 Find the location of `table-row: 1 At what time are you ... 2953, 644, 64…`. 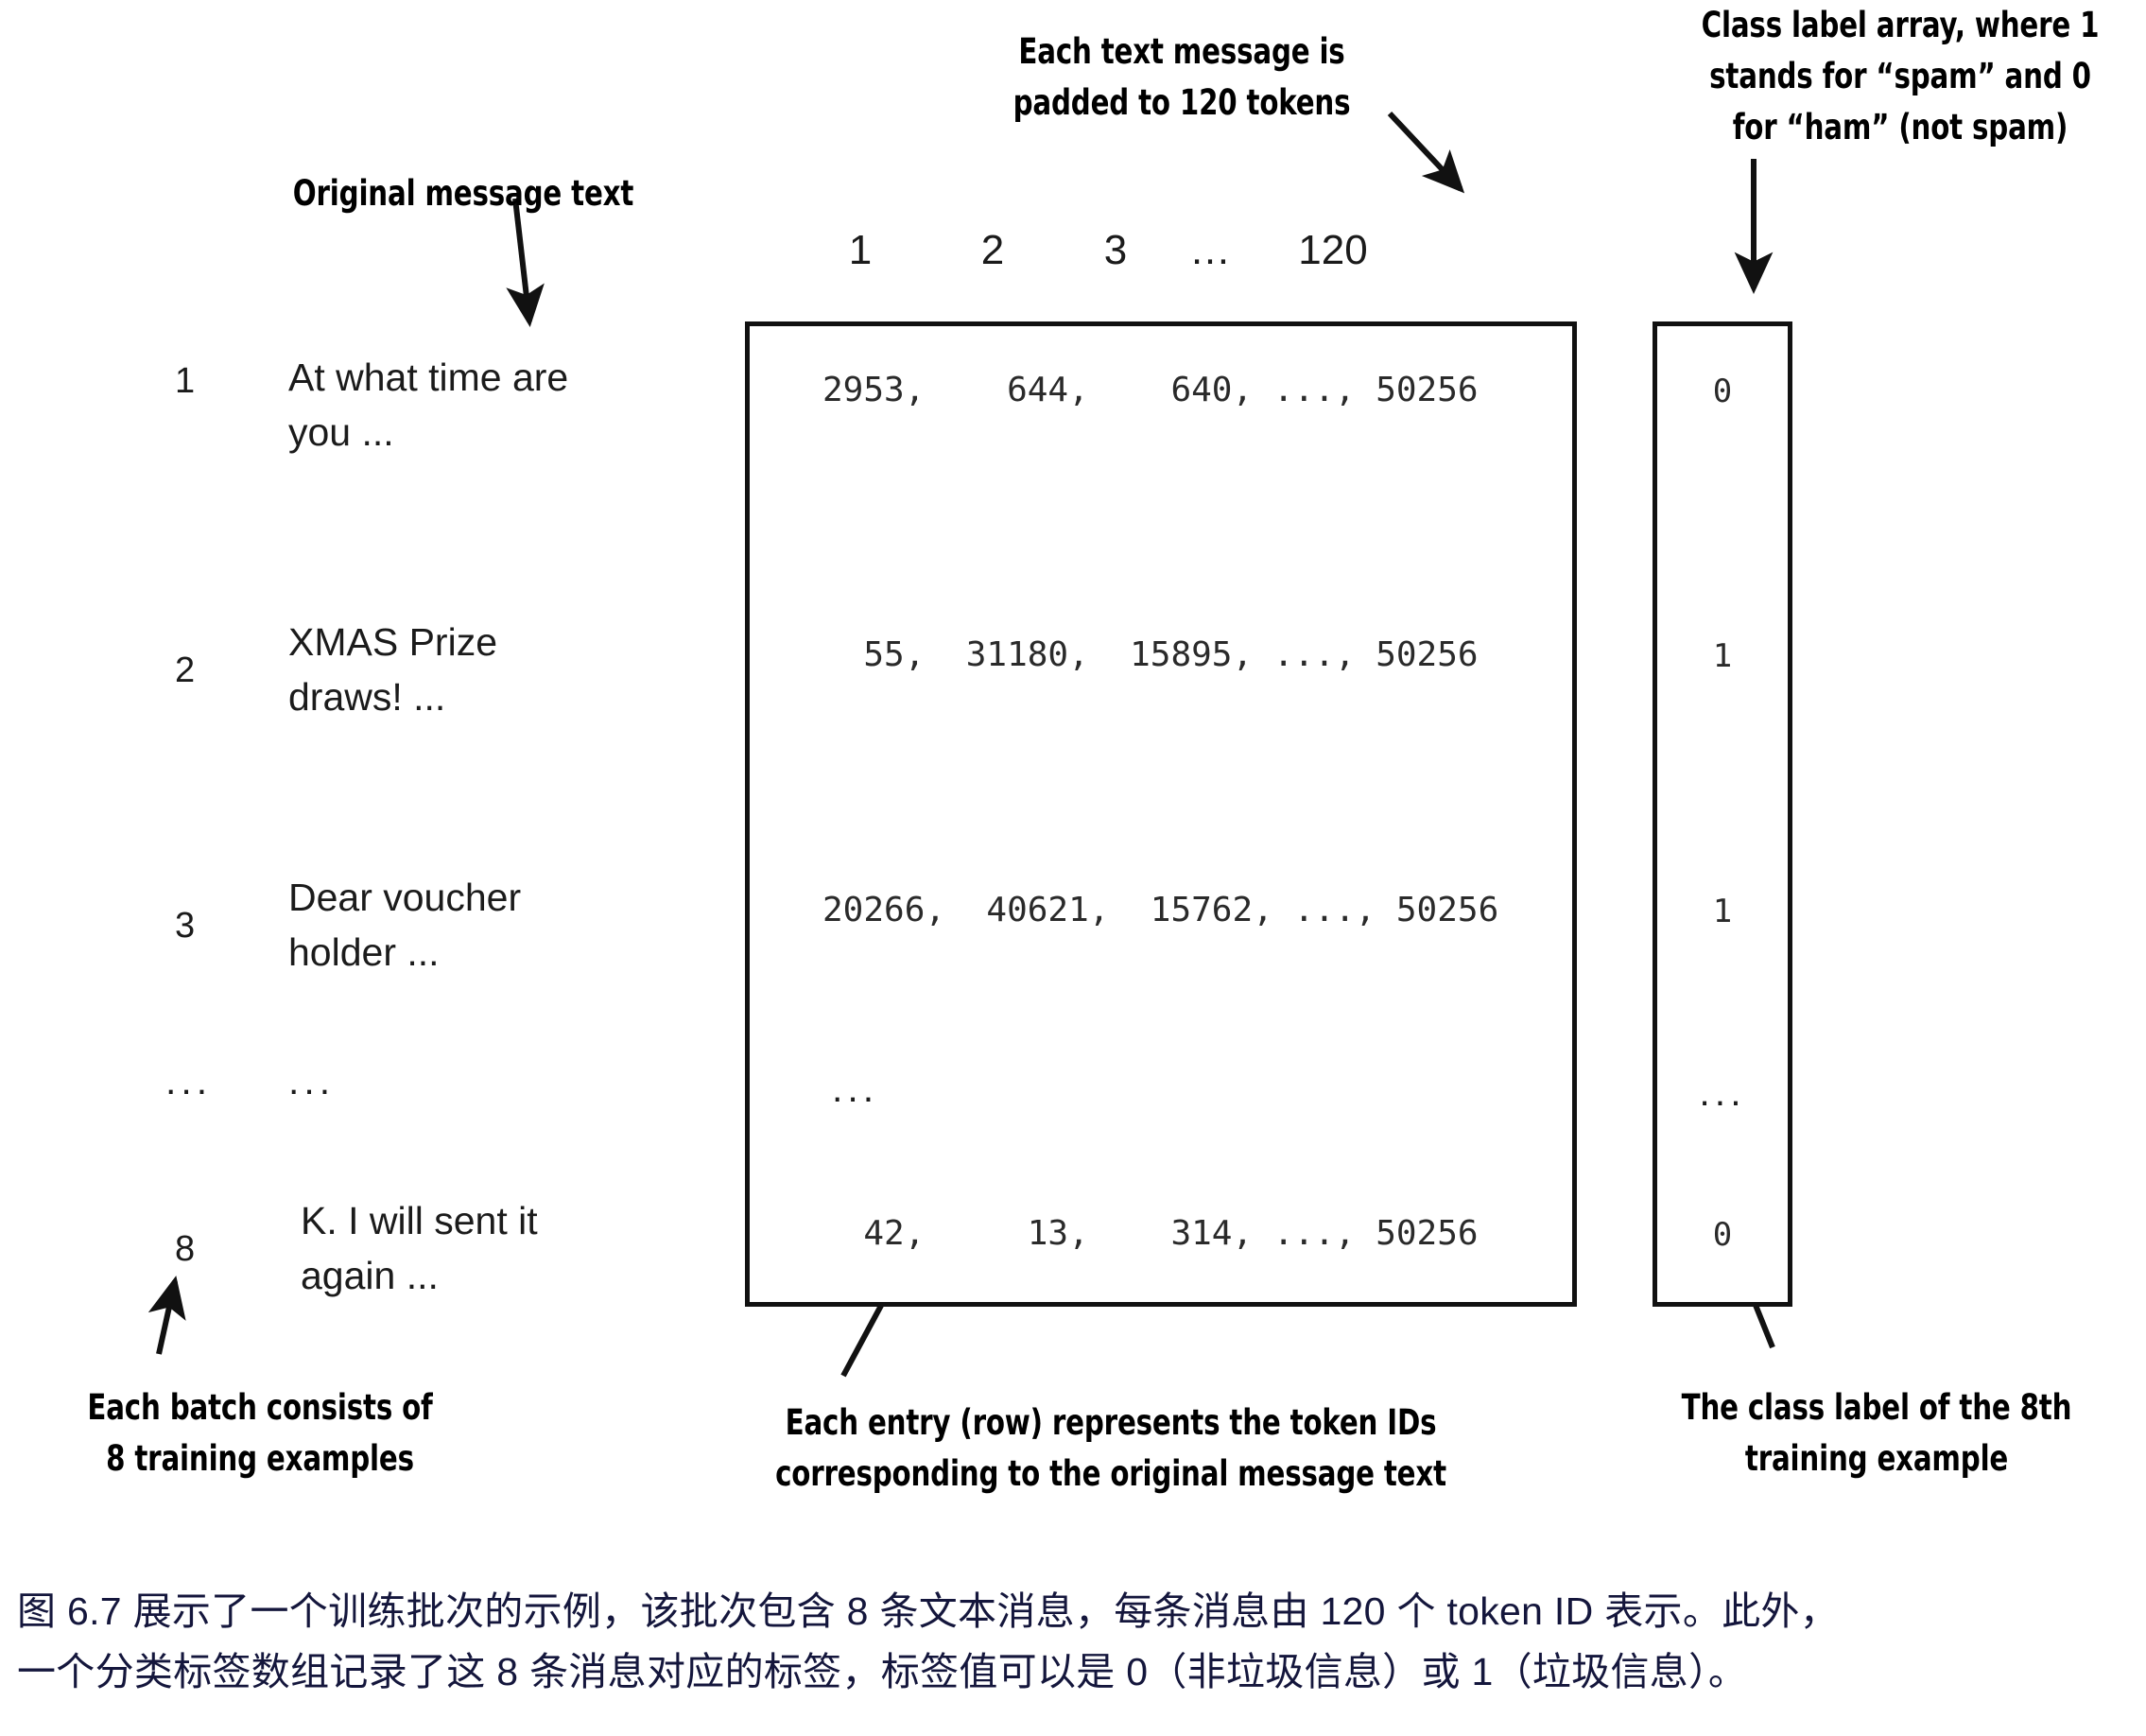

table-row: 1 At what time are you ... 2953, 644, 64… is located at coordinates (1073, 411).